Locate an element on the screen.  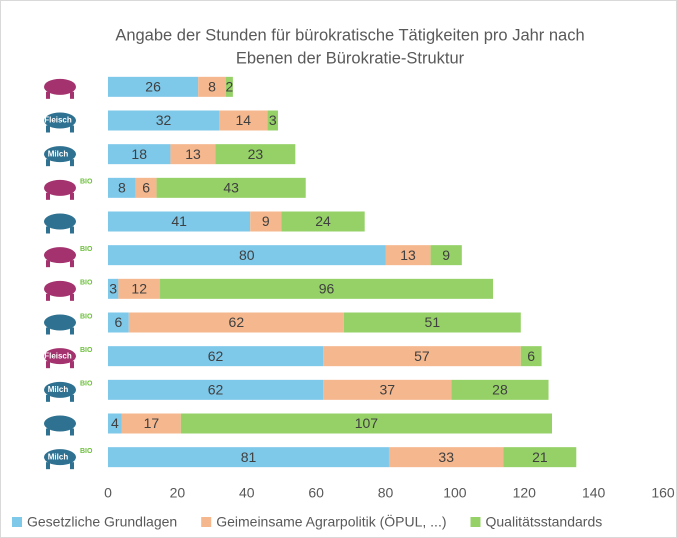
data-label: 37 is located at coordinates (387, 390).